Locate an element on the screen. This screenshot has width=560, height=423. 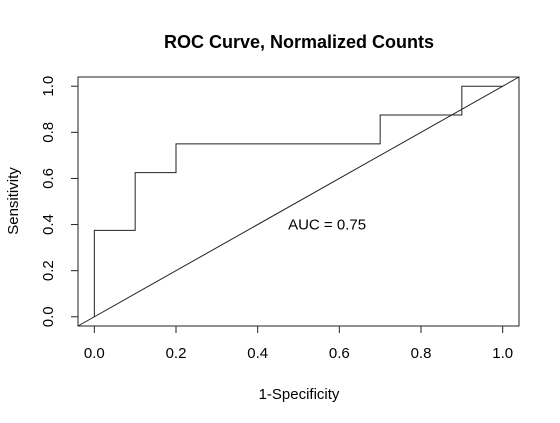
y-tick-label: 0.8 is located at coordinates (48, 132).